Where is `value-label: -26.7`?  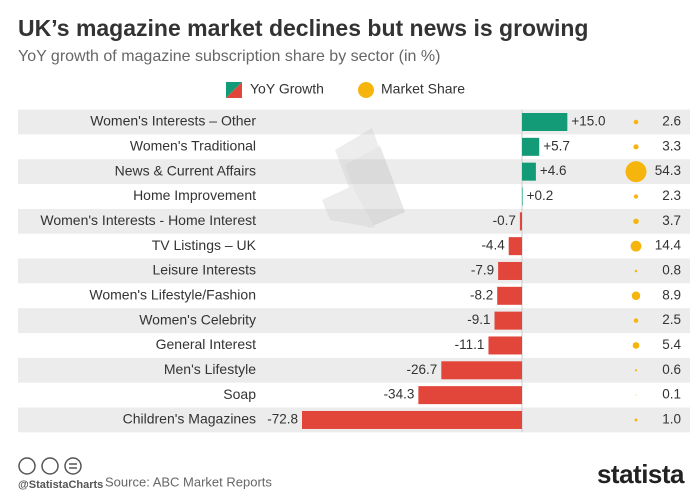 value-label: -26.7 is located at coordinates (422, 369).